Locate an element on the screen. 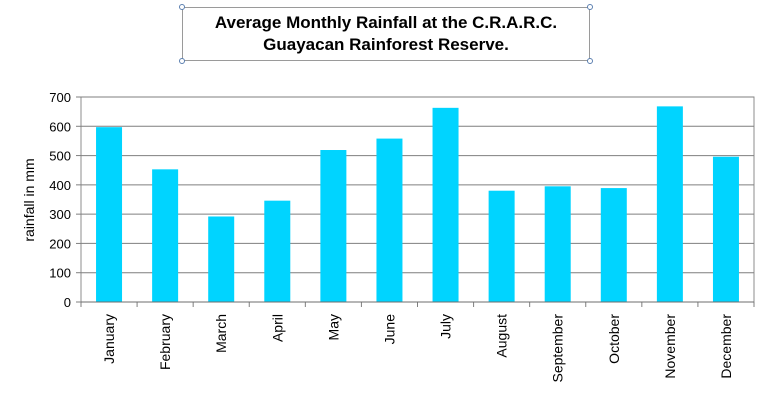 The width and height of the screenshot is (768, 414). x-tick-label: April is located at coordinates (277, 328).